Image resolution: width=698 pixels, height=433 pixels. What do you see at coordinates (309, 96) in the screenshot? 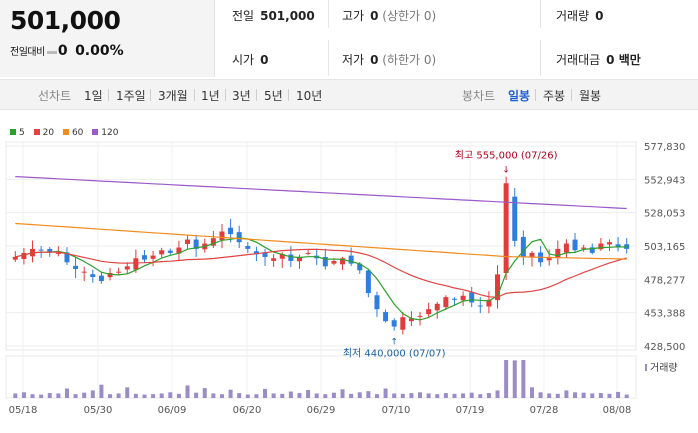
I see `tab-10y: 10년` at bounding box center [309, 96].